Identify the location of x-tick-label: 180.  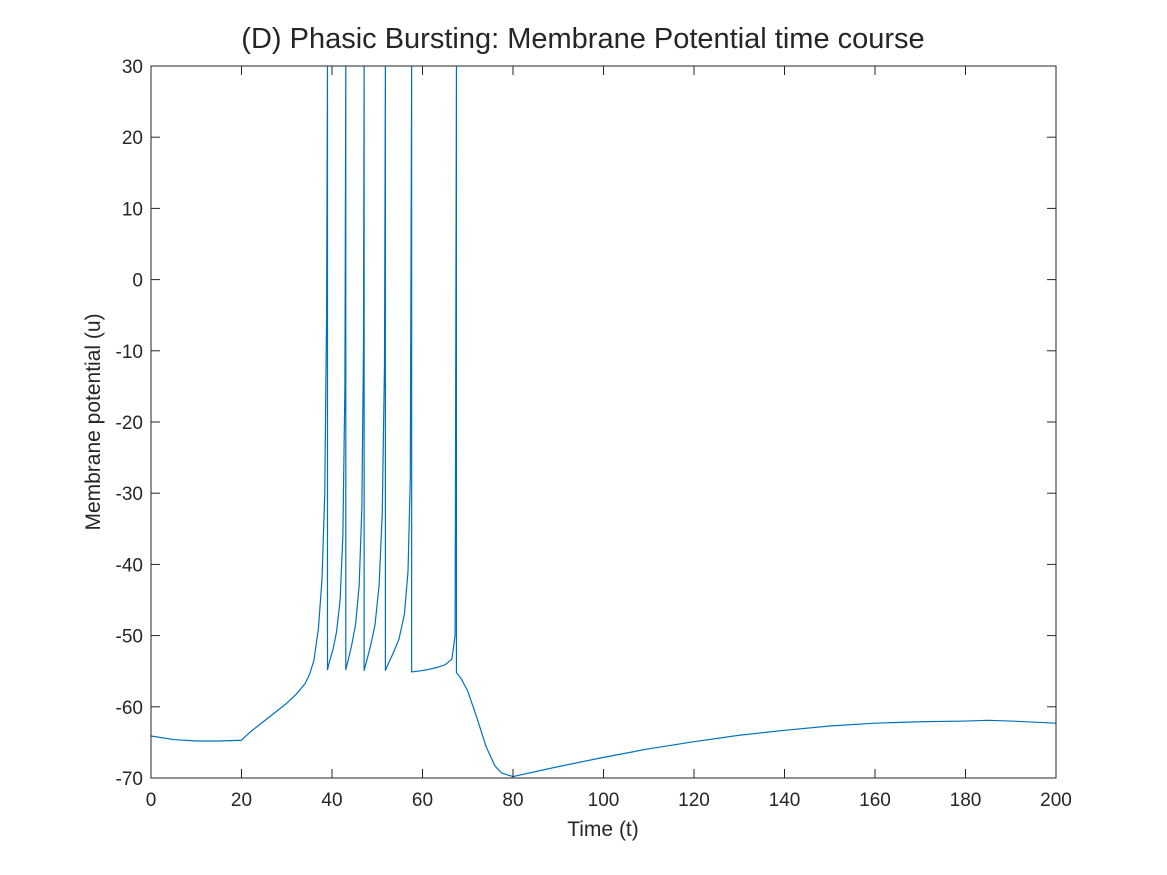
(966, 800).